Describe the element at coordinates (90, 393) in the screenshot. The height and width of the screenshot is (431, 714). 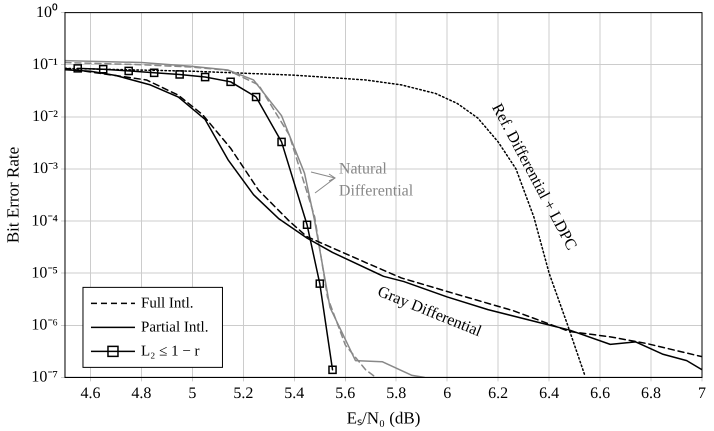
I see `x-tick-label: 4.6` at that location.